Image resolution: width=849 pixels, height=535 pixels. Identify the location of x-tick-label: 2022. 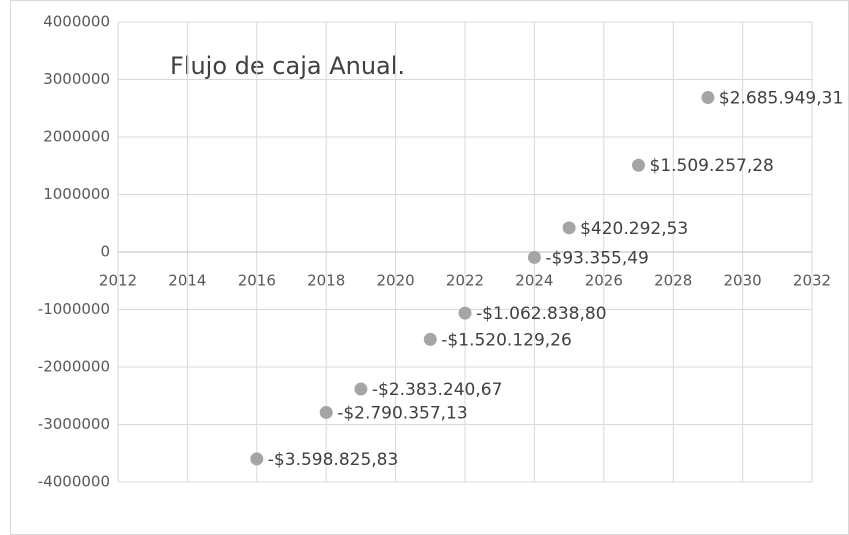
(465, 281).